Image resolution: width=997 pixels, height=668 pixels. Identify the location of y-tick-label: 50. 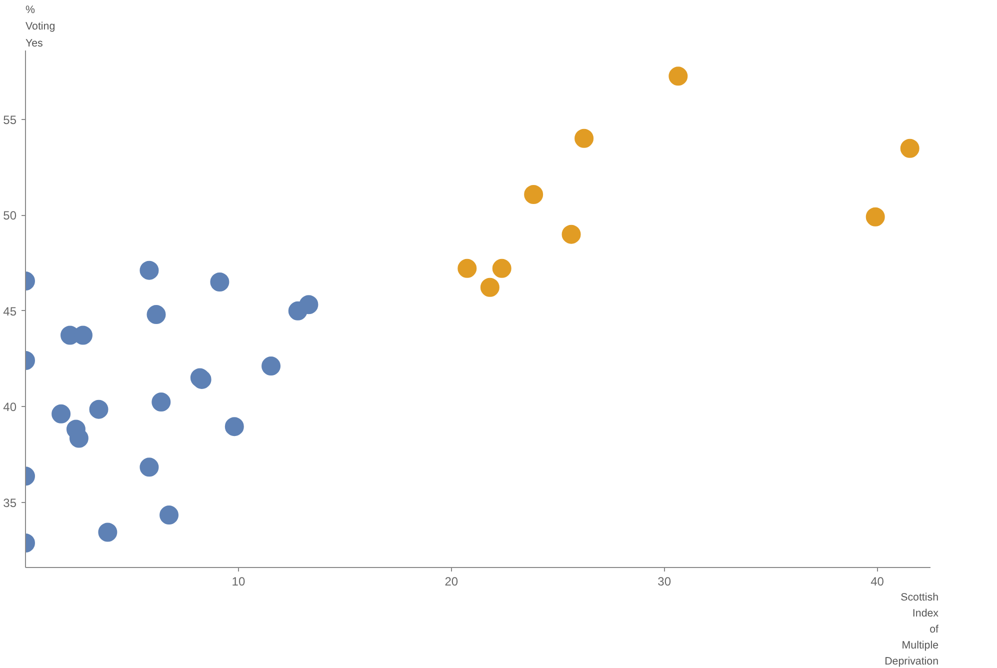
(10, 215).